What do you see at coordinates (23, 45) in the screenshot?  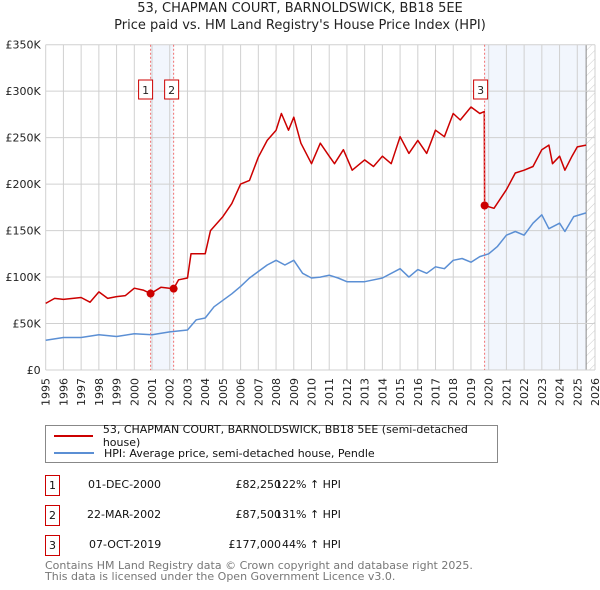 I see `y-tick-label: £350K` at bounding box center [23, 45].